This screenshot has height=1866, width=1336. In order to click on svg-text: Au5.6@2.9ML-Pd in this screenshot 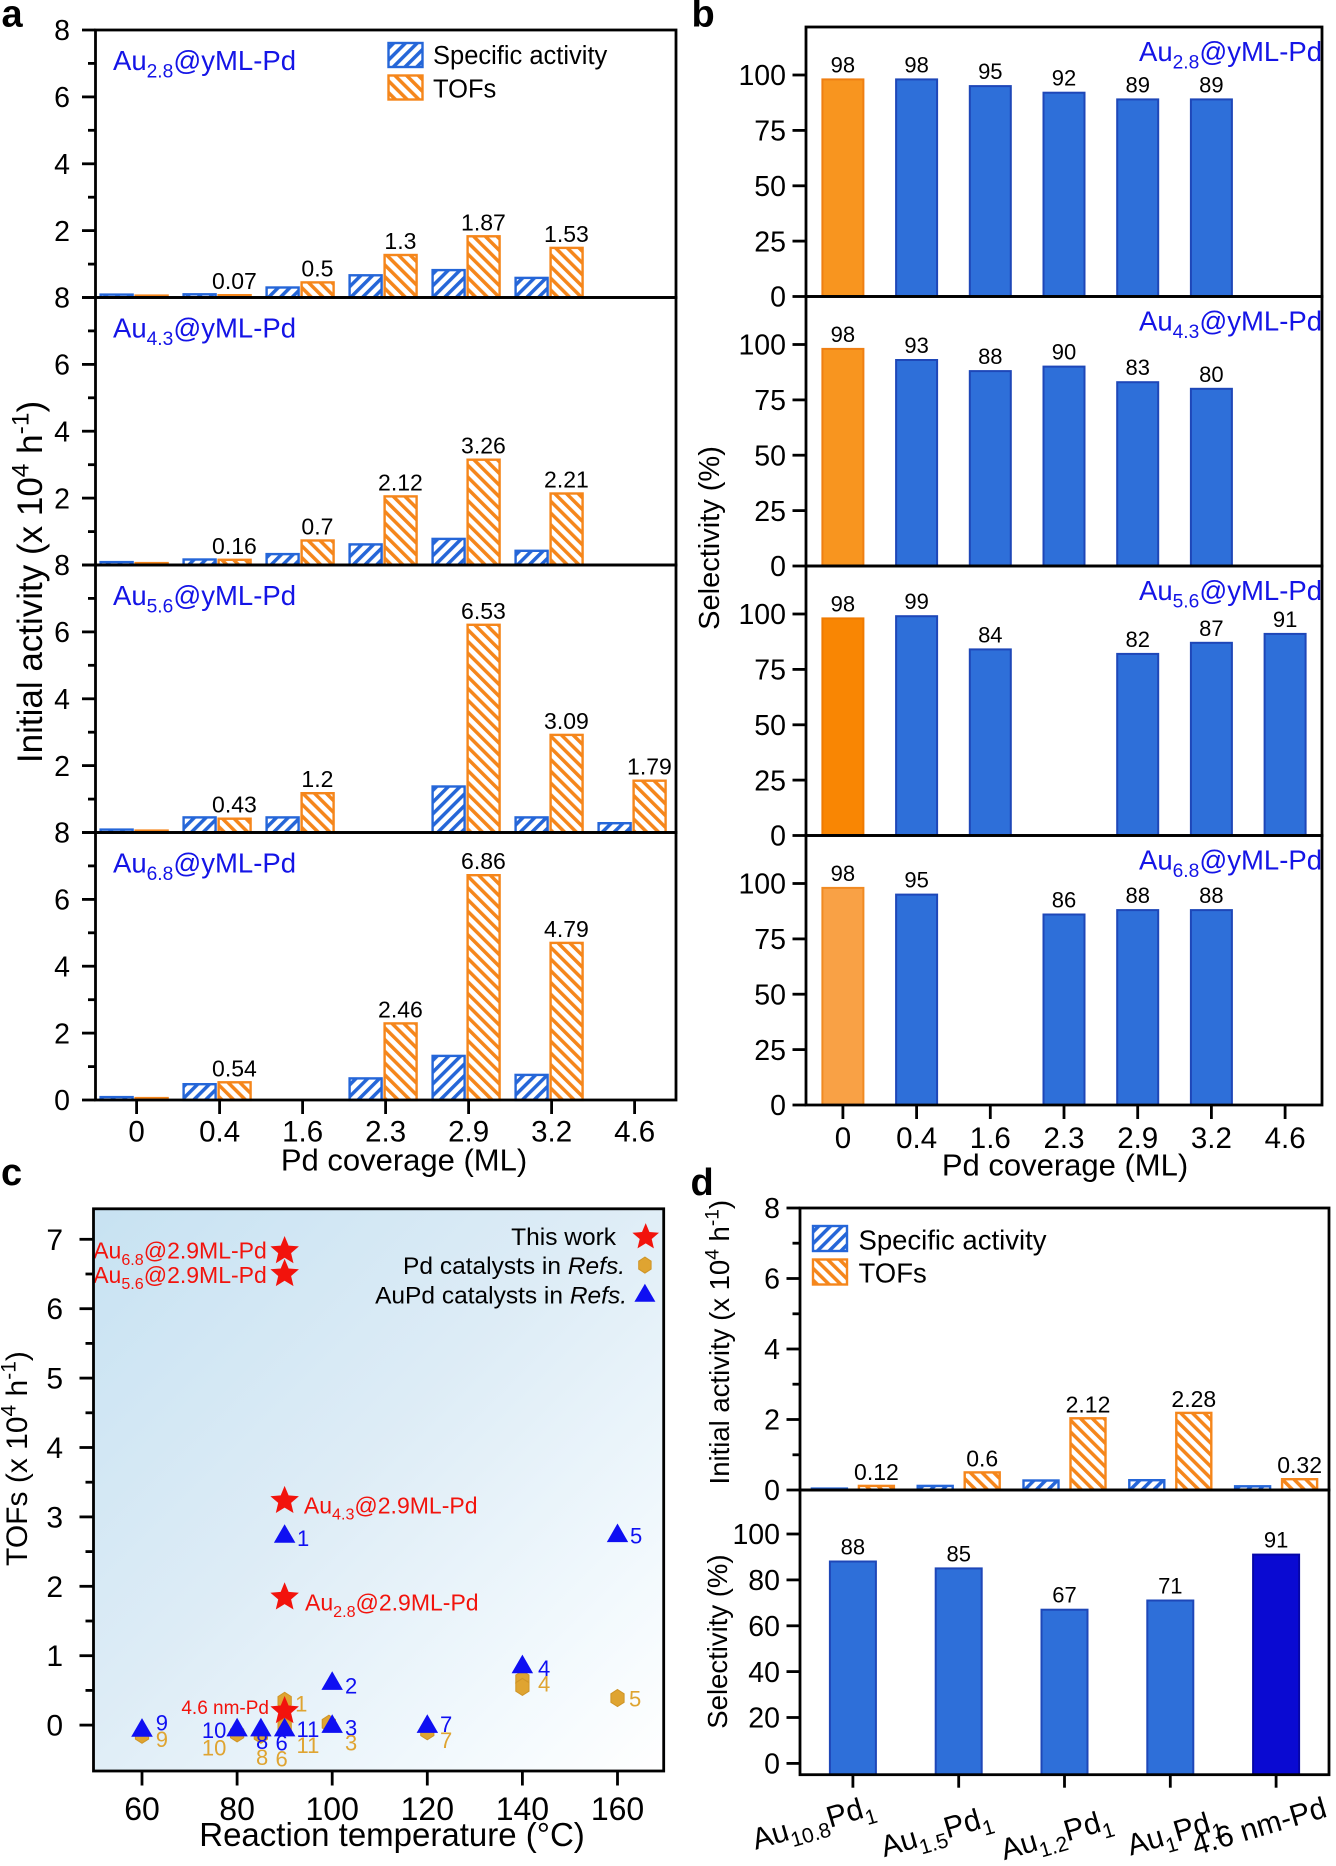, I will do `click(180, 1277)`.